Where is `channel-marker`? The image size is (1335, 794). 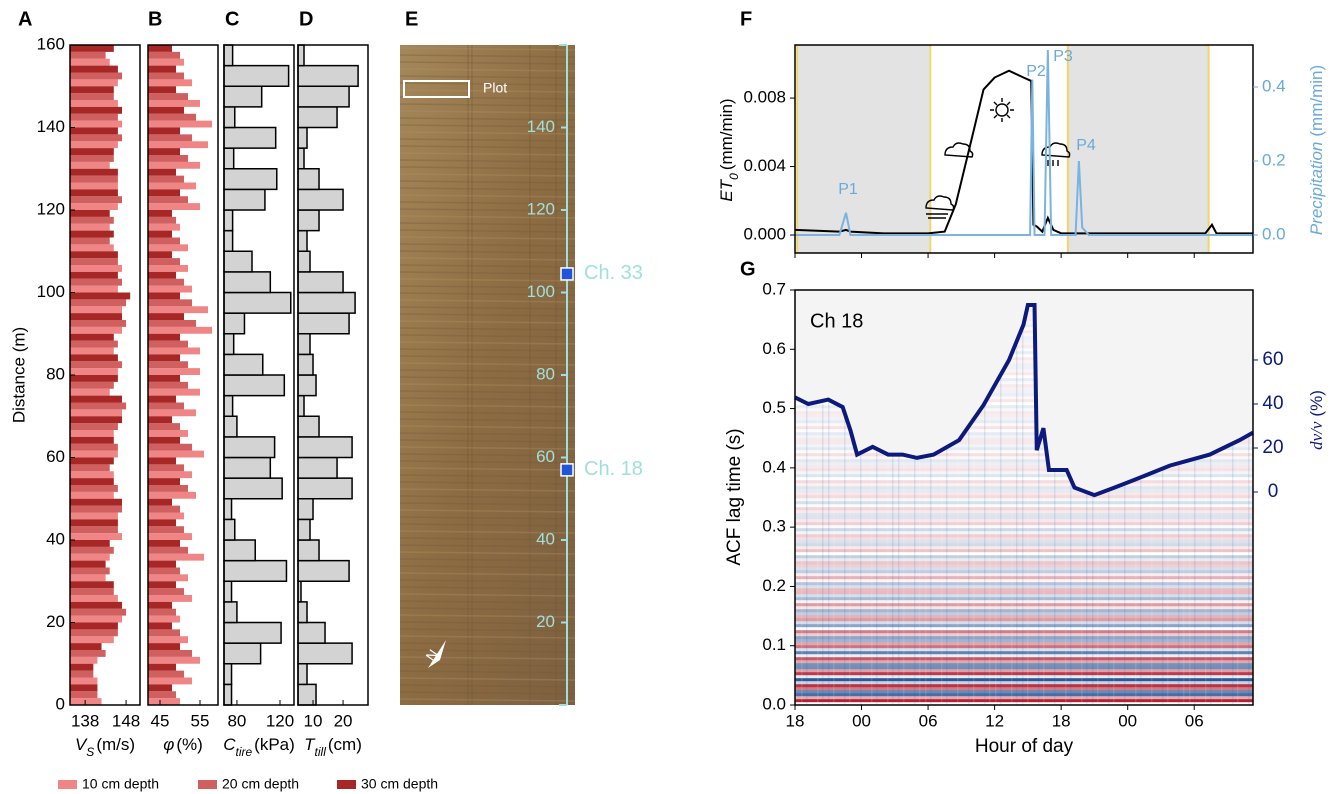 channel-marker is located at coordinates (567, 274).